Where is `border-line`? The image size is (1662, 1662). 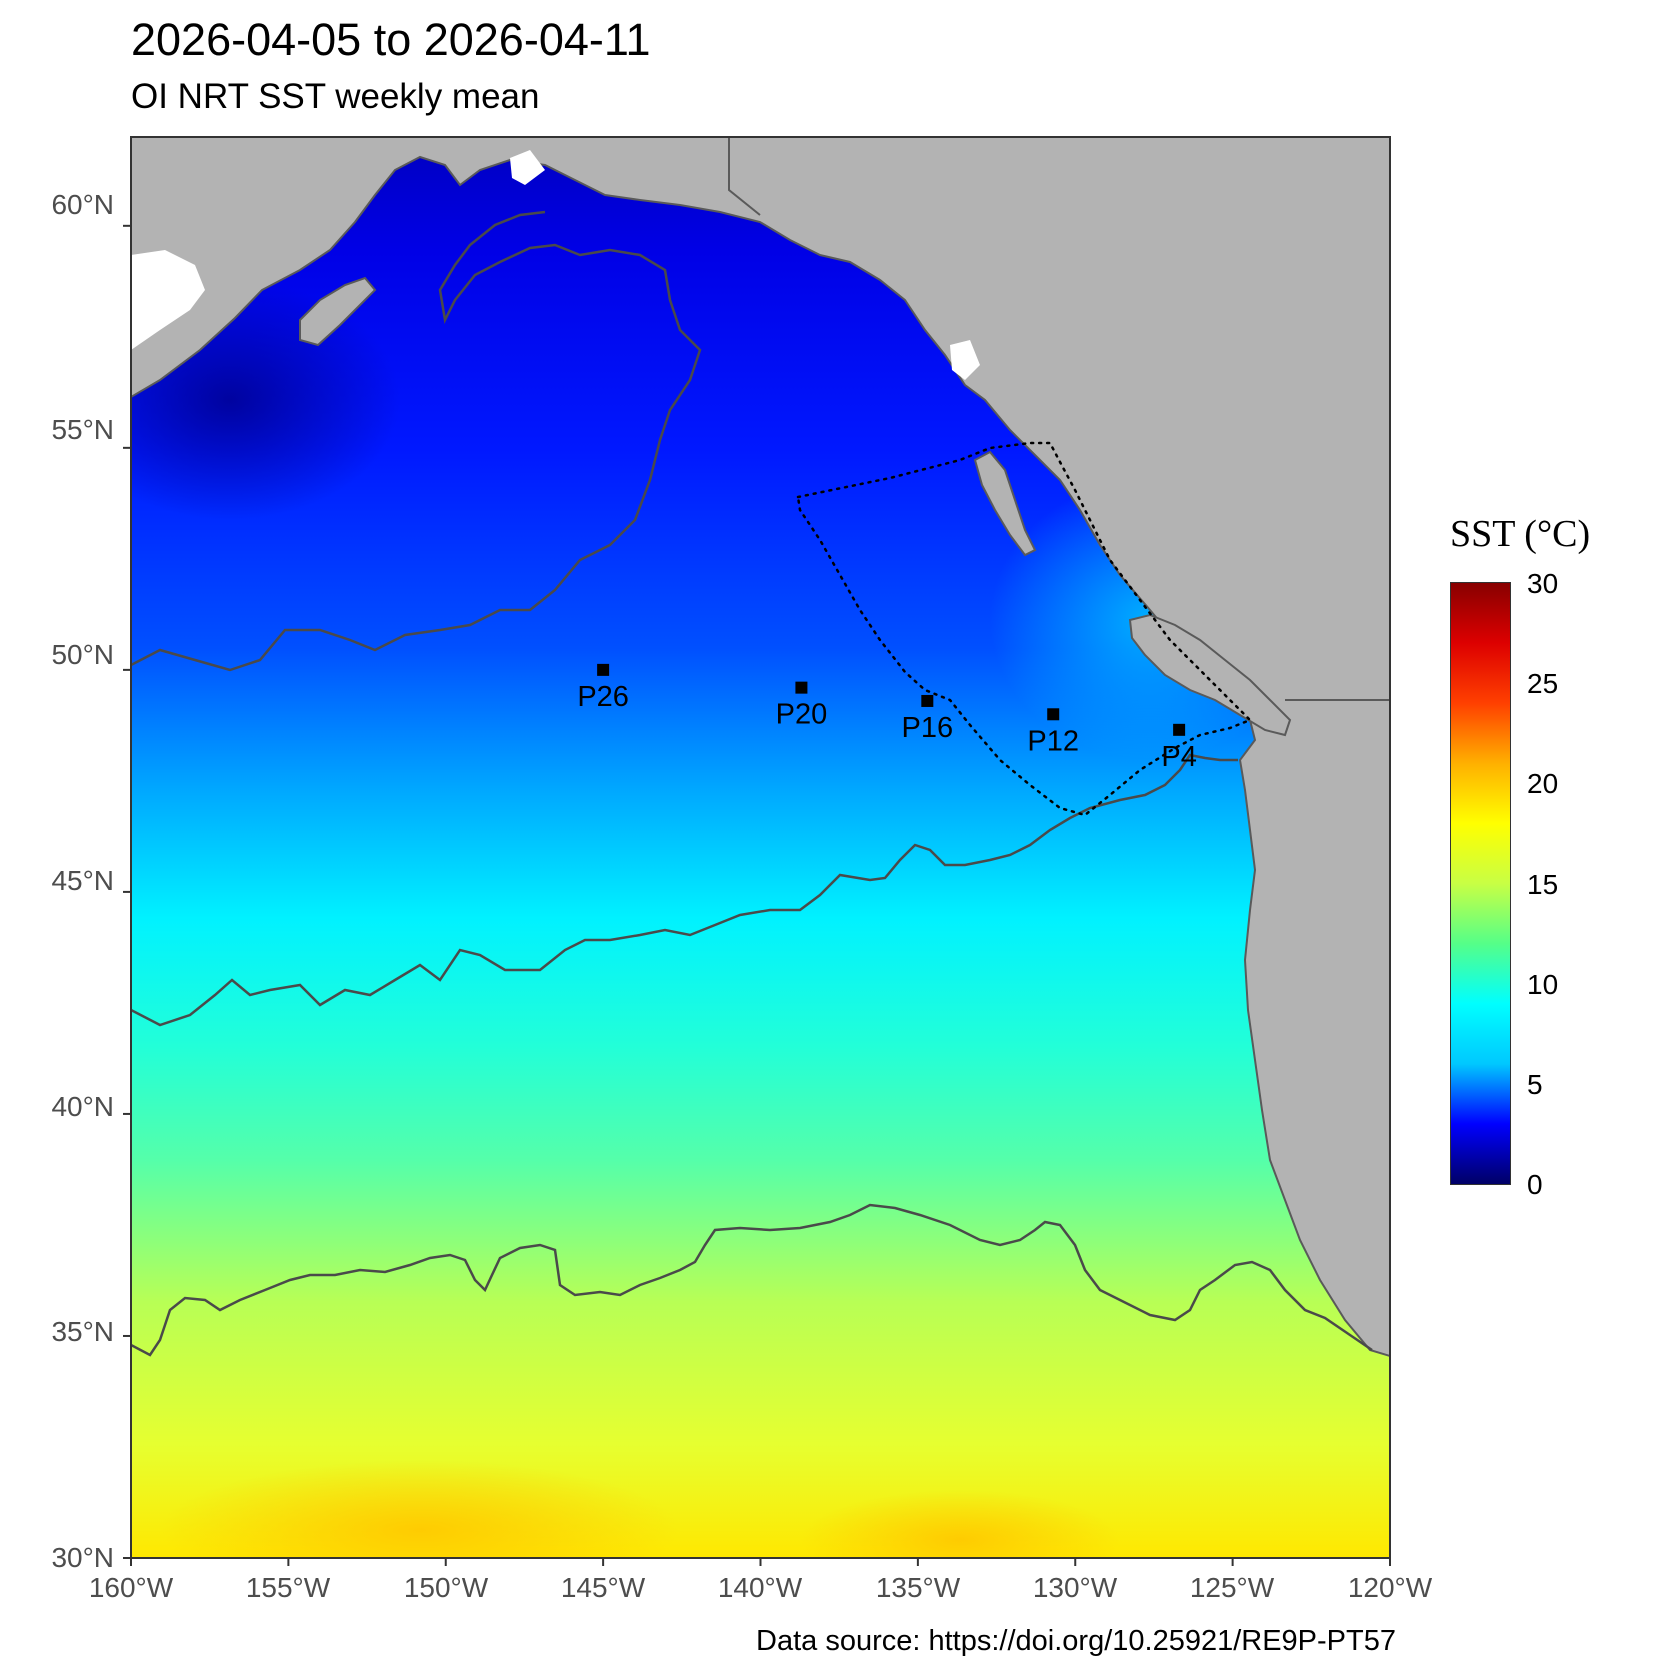 border-line is located at coordinates (744, 176).